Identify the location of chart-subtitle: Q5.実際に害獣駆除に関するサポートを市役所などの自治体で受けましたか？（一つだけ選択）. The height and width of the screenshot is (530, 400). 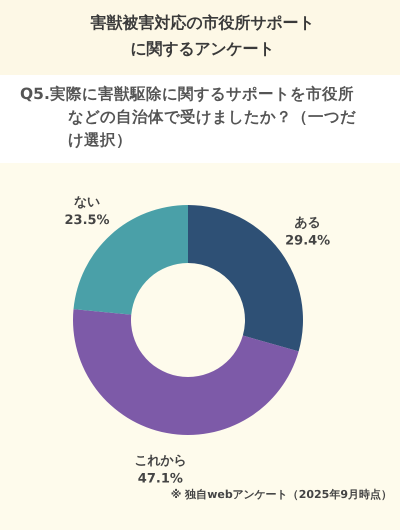
(188, 117).